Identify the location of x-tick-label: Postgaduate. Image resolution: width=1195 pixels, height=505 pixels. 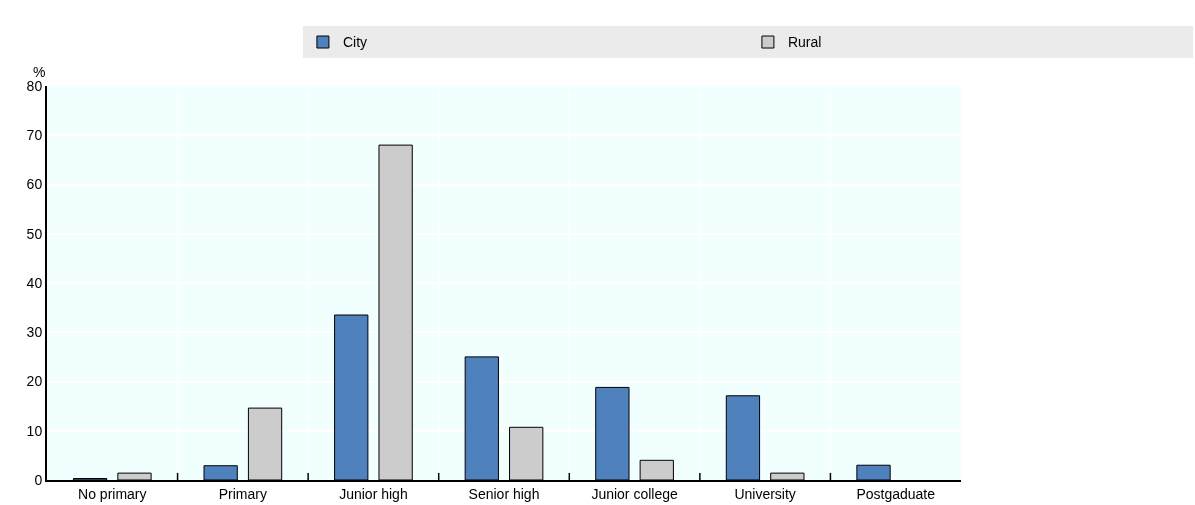
(896, 493).